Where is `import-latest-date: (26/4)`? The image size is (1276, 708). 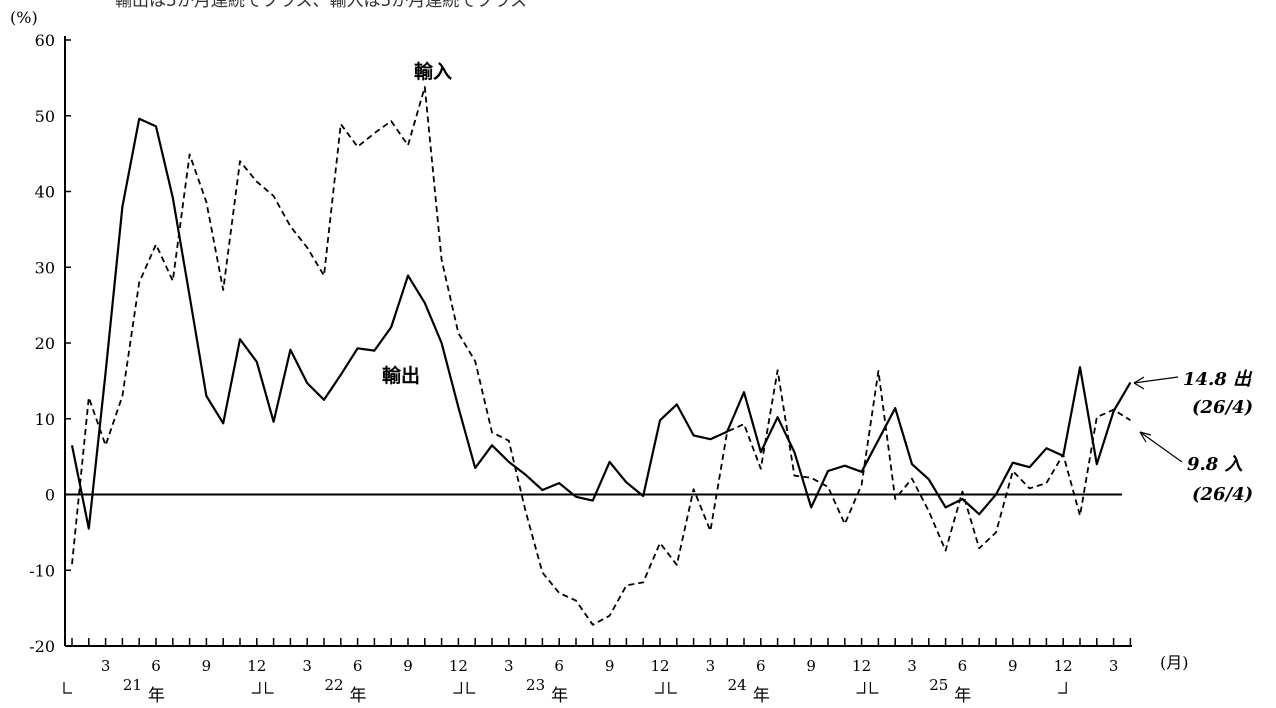
import-latest-date: (26/4) is located at coordinates (1222, 494).